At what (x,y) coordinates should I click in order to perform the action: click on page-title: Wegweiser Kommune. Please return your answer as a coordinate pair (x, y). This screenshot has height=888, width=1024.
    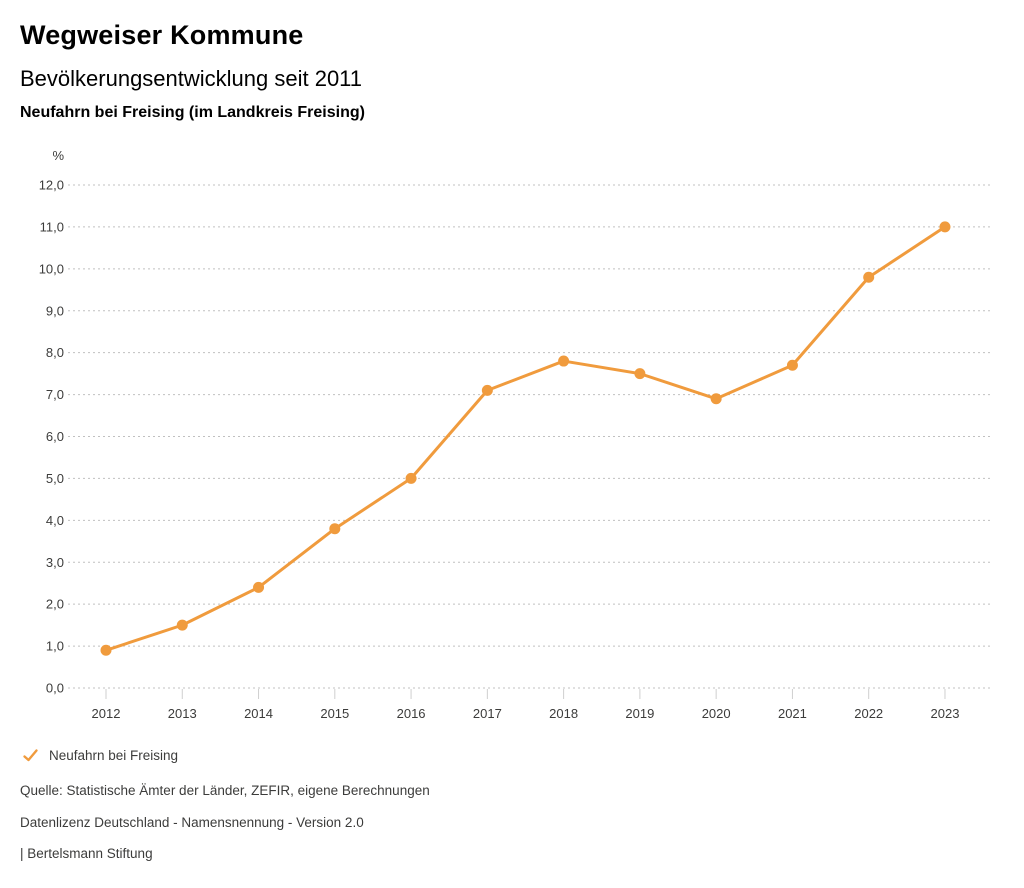
    Looking at the image, I should click on (162, 35).